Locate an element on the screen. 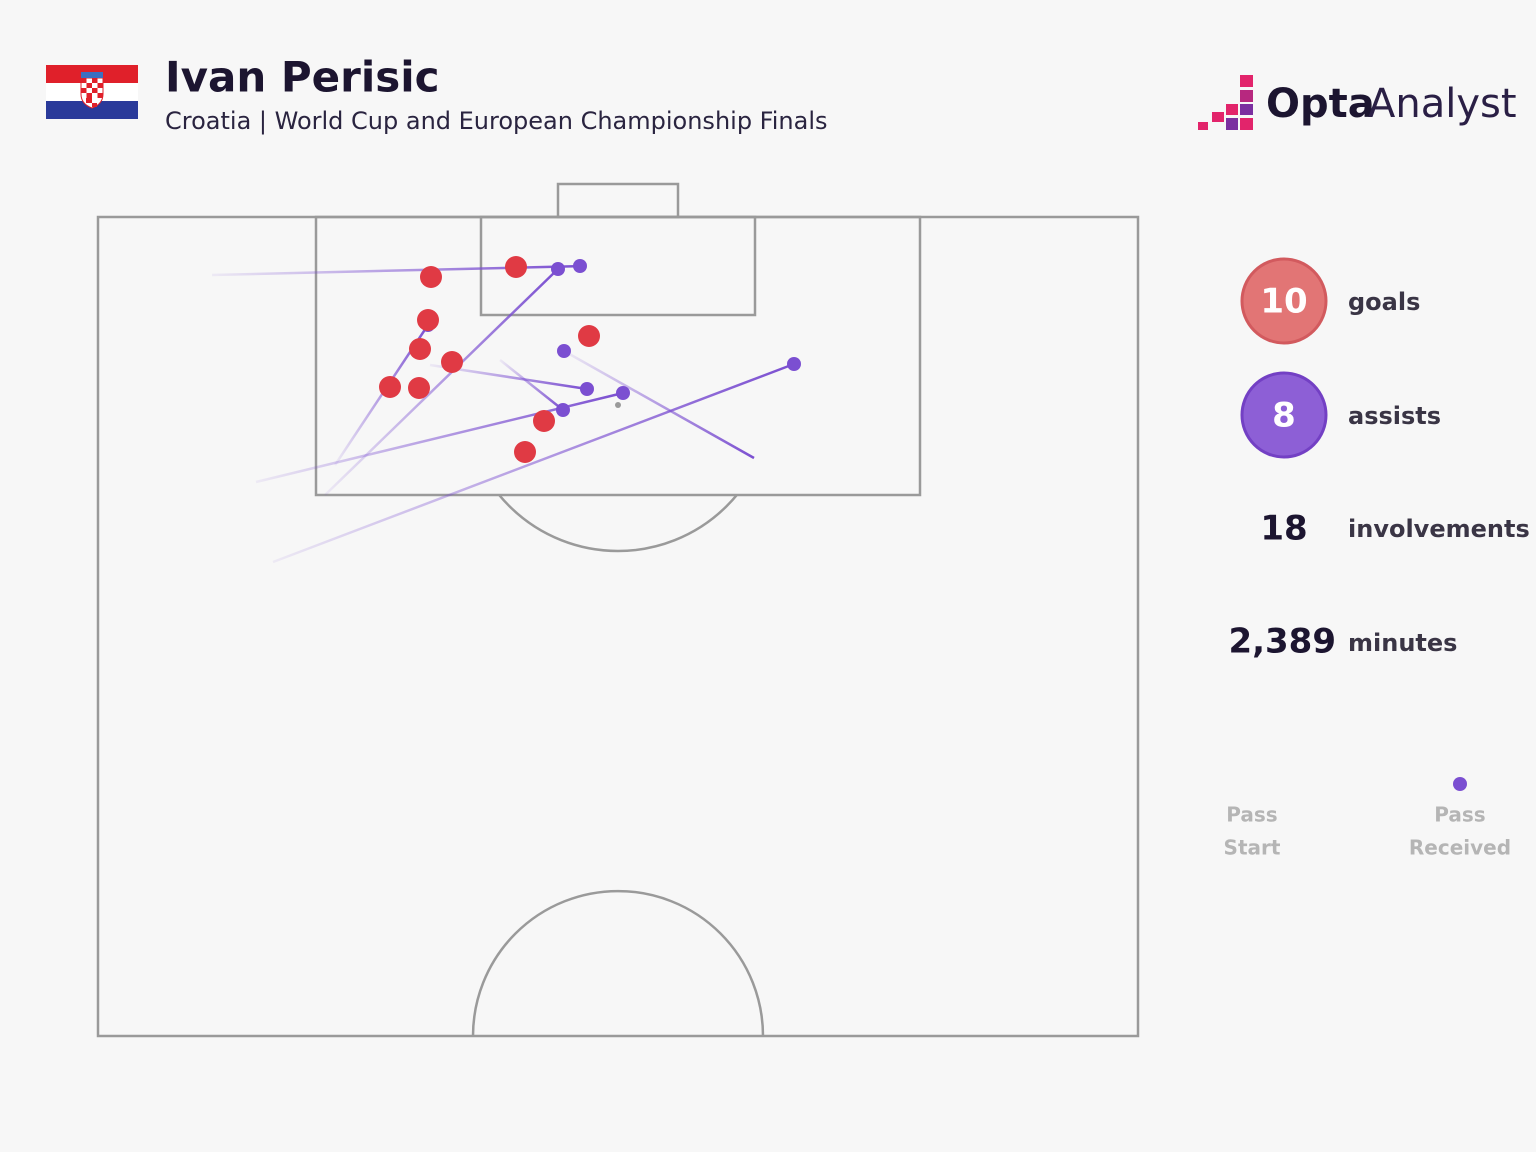 The image size is (1536, 1152). logo-icon is located at coordinates (1225, 102).